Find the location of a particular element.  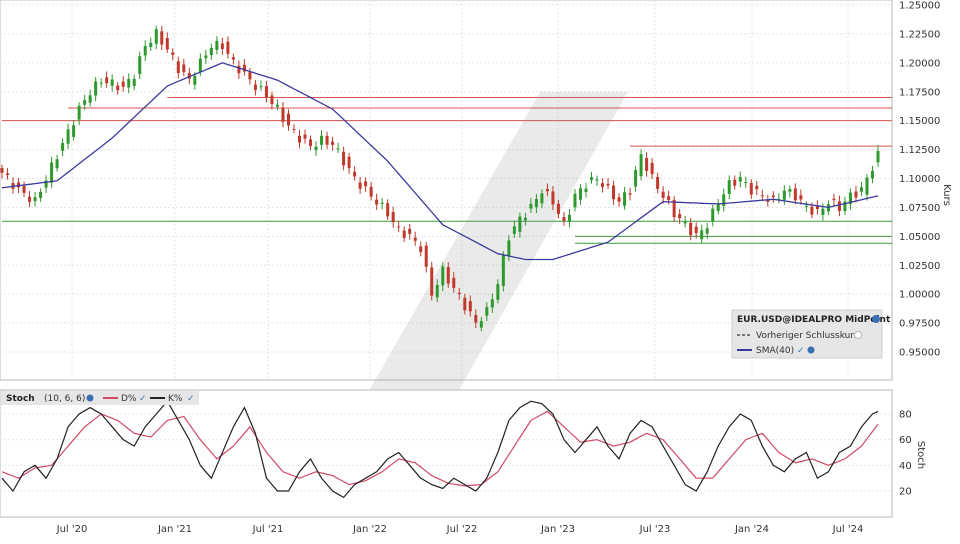

x-tick: Jul '24 is located at coordinates (848, 529).